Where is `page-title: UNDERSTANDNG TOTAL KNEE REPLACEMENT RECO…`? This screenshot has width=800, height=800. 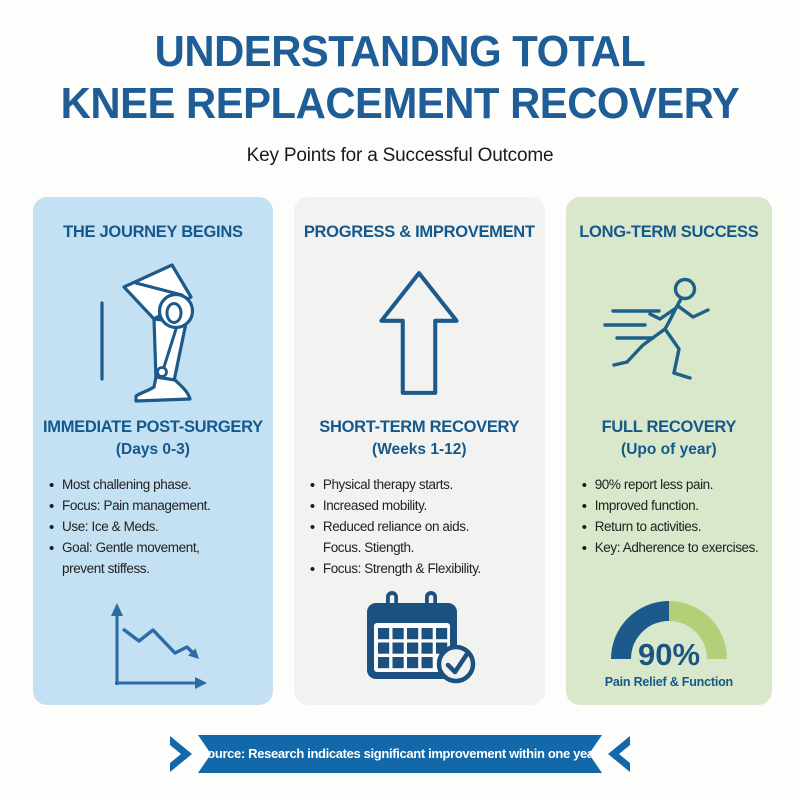 page-title: UNDERSTANDNG TOTAL KNEE REPLACEMENT RECO… is located at coordinates (400, 78).